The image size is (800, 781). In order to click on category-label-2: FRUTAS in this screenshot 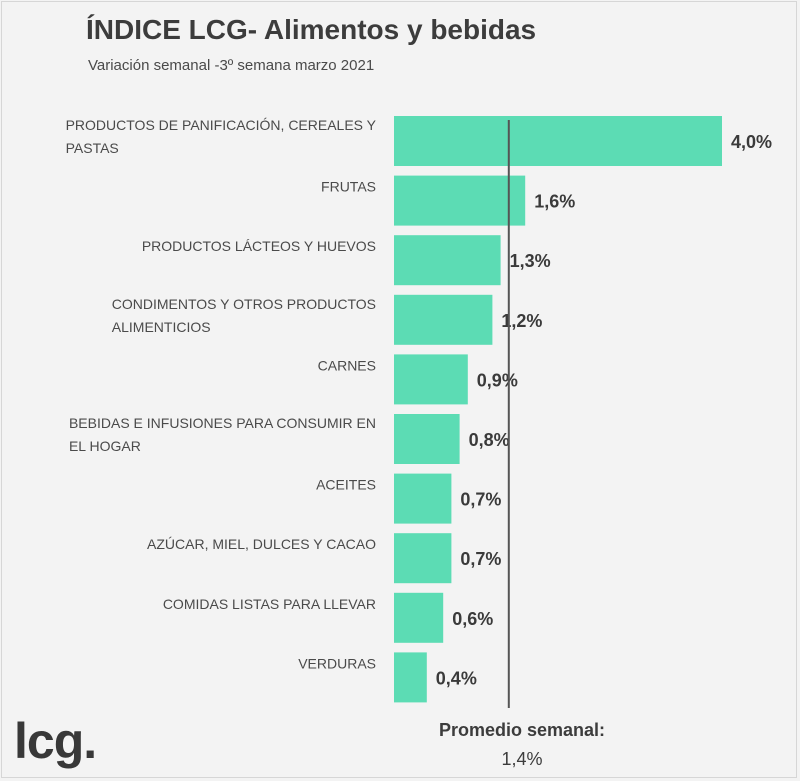, I will do `click(348, 187)`.